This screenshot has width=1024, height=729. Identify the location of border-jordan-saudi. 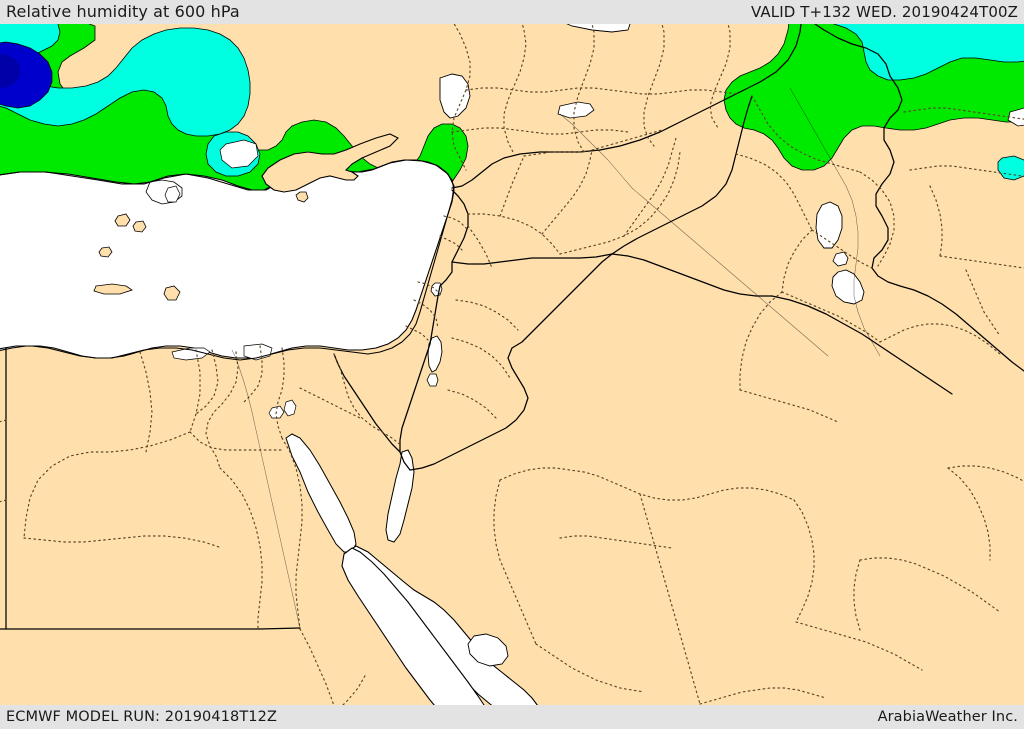
(692, 275).